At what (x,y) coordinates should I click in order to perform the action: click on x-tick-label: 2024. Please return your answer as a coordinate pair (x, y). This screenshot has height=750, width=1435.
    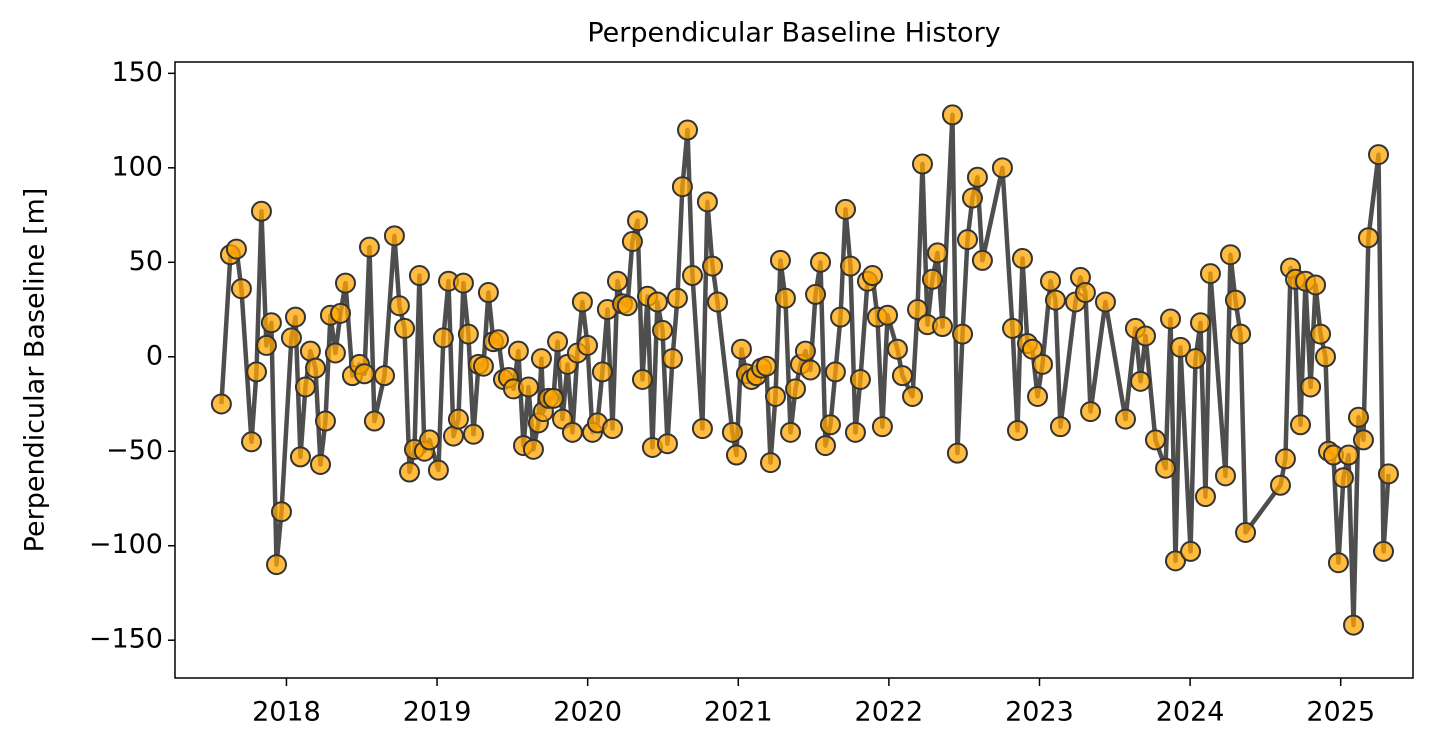
    Looking at the image, I should click on (1190, 712).